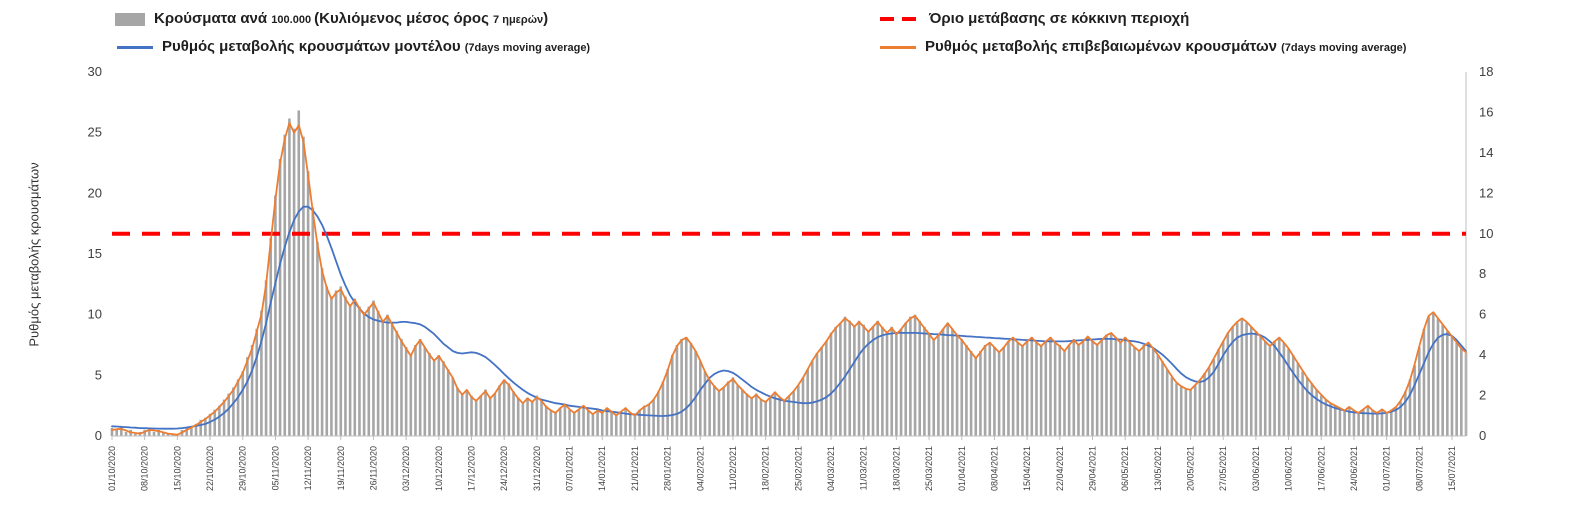 The image size is (1576, 527). I want to click on y-right-tick-label: 10, so click(1486, 233).